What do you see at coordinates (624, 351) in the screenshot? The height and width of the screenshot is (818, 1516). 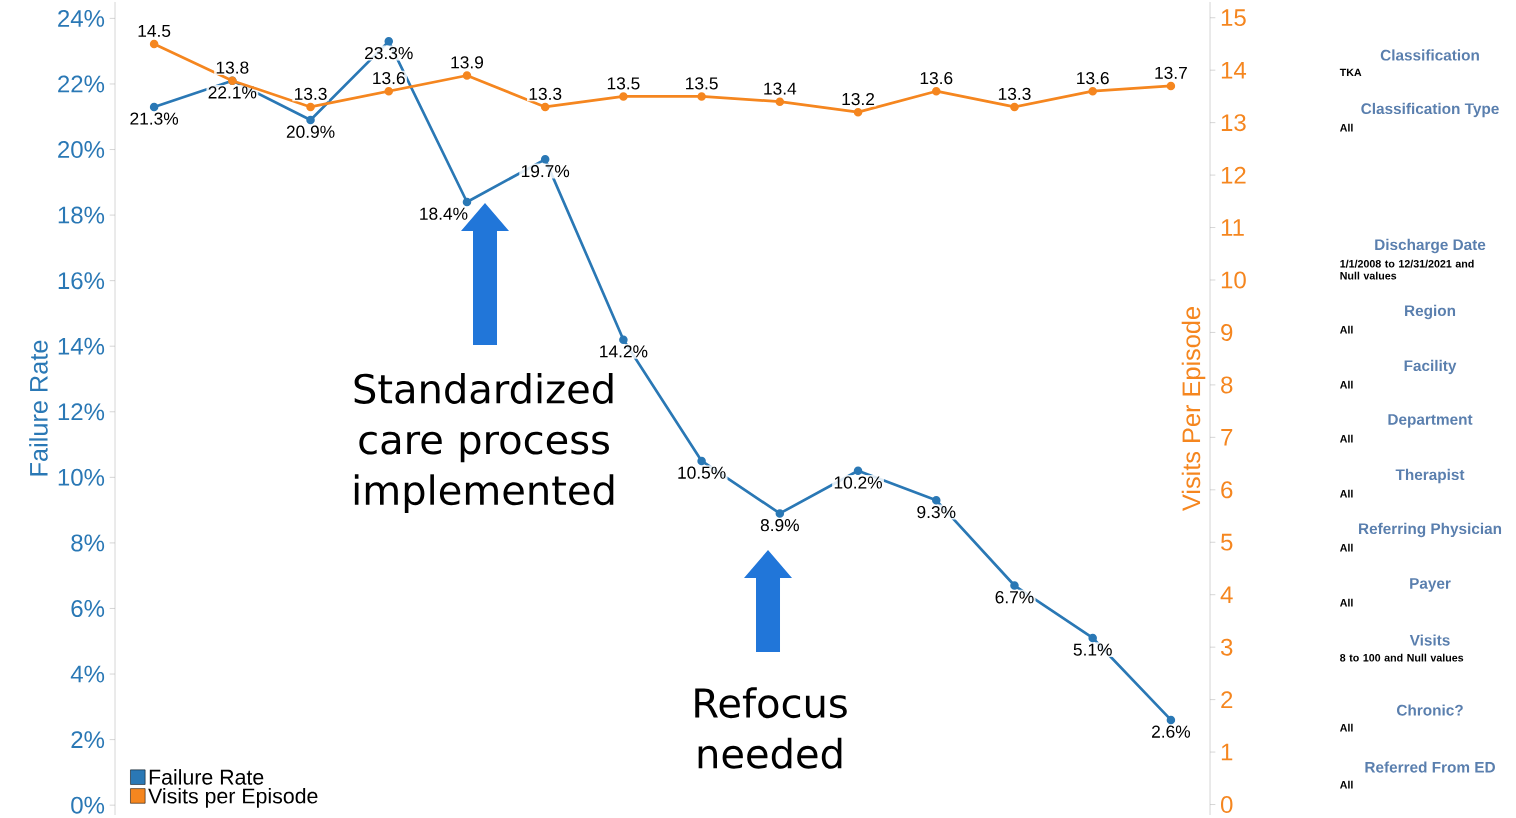 I see `data-label: 14.2%` at bounding box center [624, 351].